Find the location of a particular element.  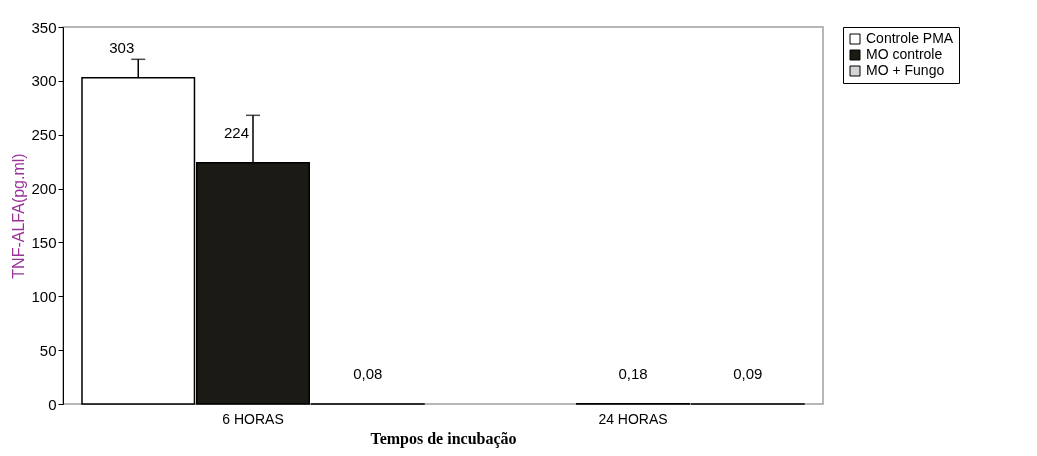

x-tick-label: 6 HORAS is located at coordinates (253, 418).